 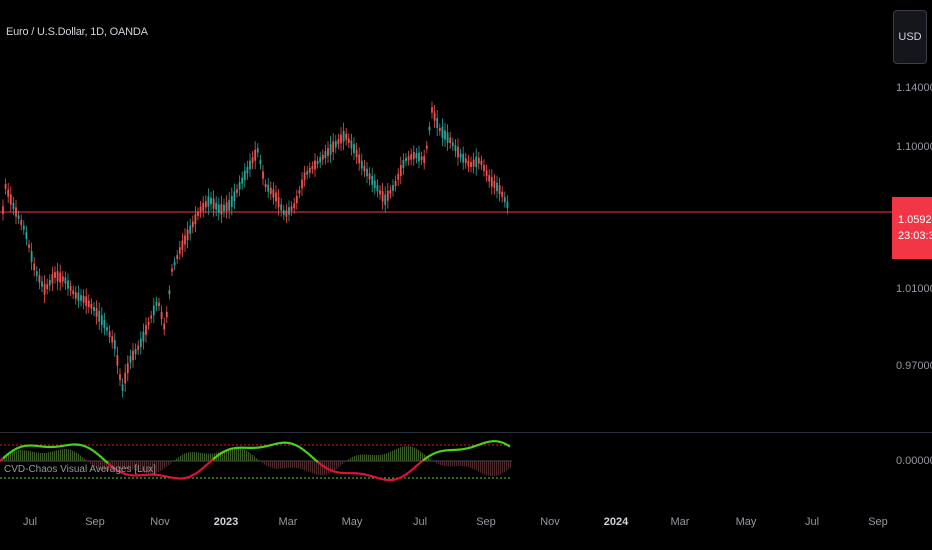 What do you see at coordinates (80, 469) in the screenshot?
I see `indicator-name: CVD-Chaos Visual Averages [Lux]` at bounding box center [80, 469].